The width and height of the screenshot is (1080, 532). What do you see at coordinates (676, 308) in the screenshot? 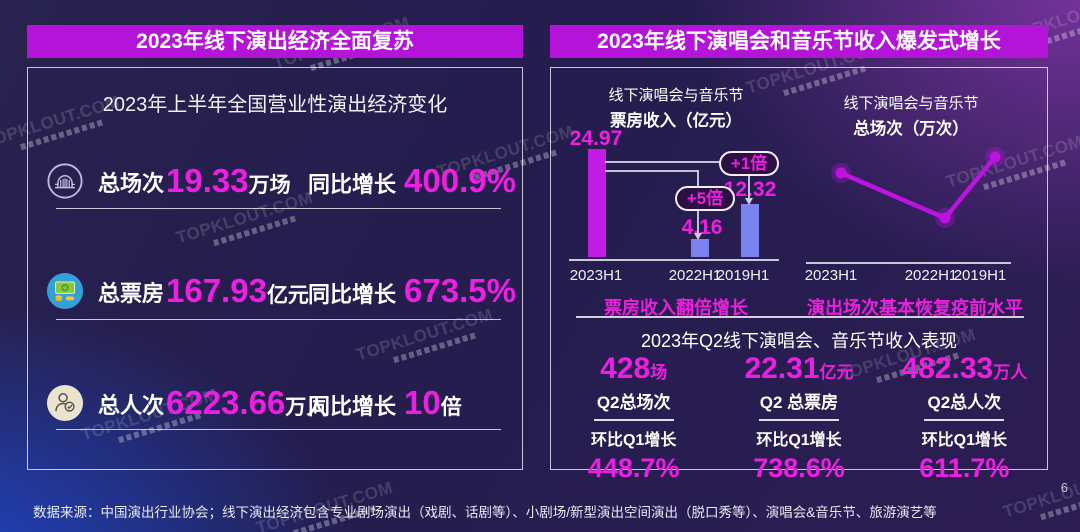
I see `bar-chart-caption: 票房收入翻倍增长` at bounding box center [676, 308].